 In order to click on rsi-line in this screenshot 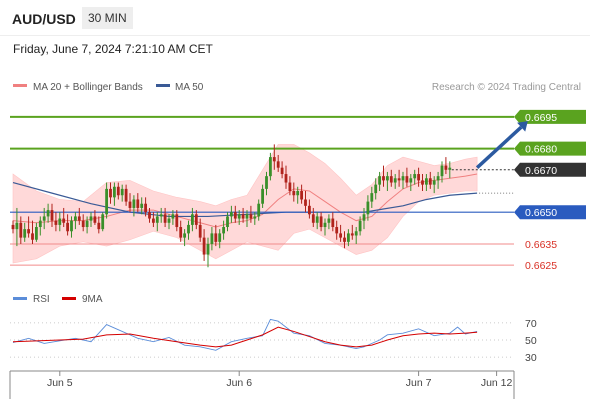, I will do `click(245, 334)`.